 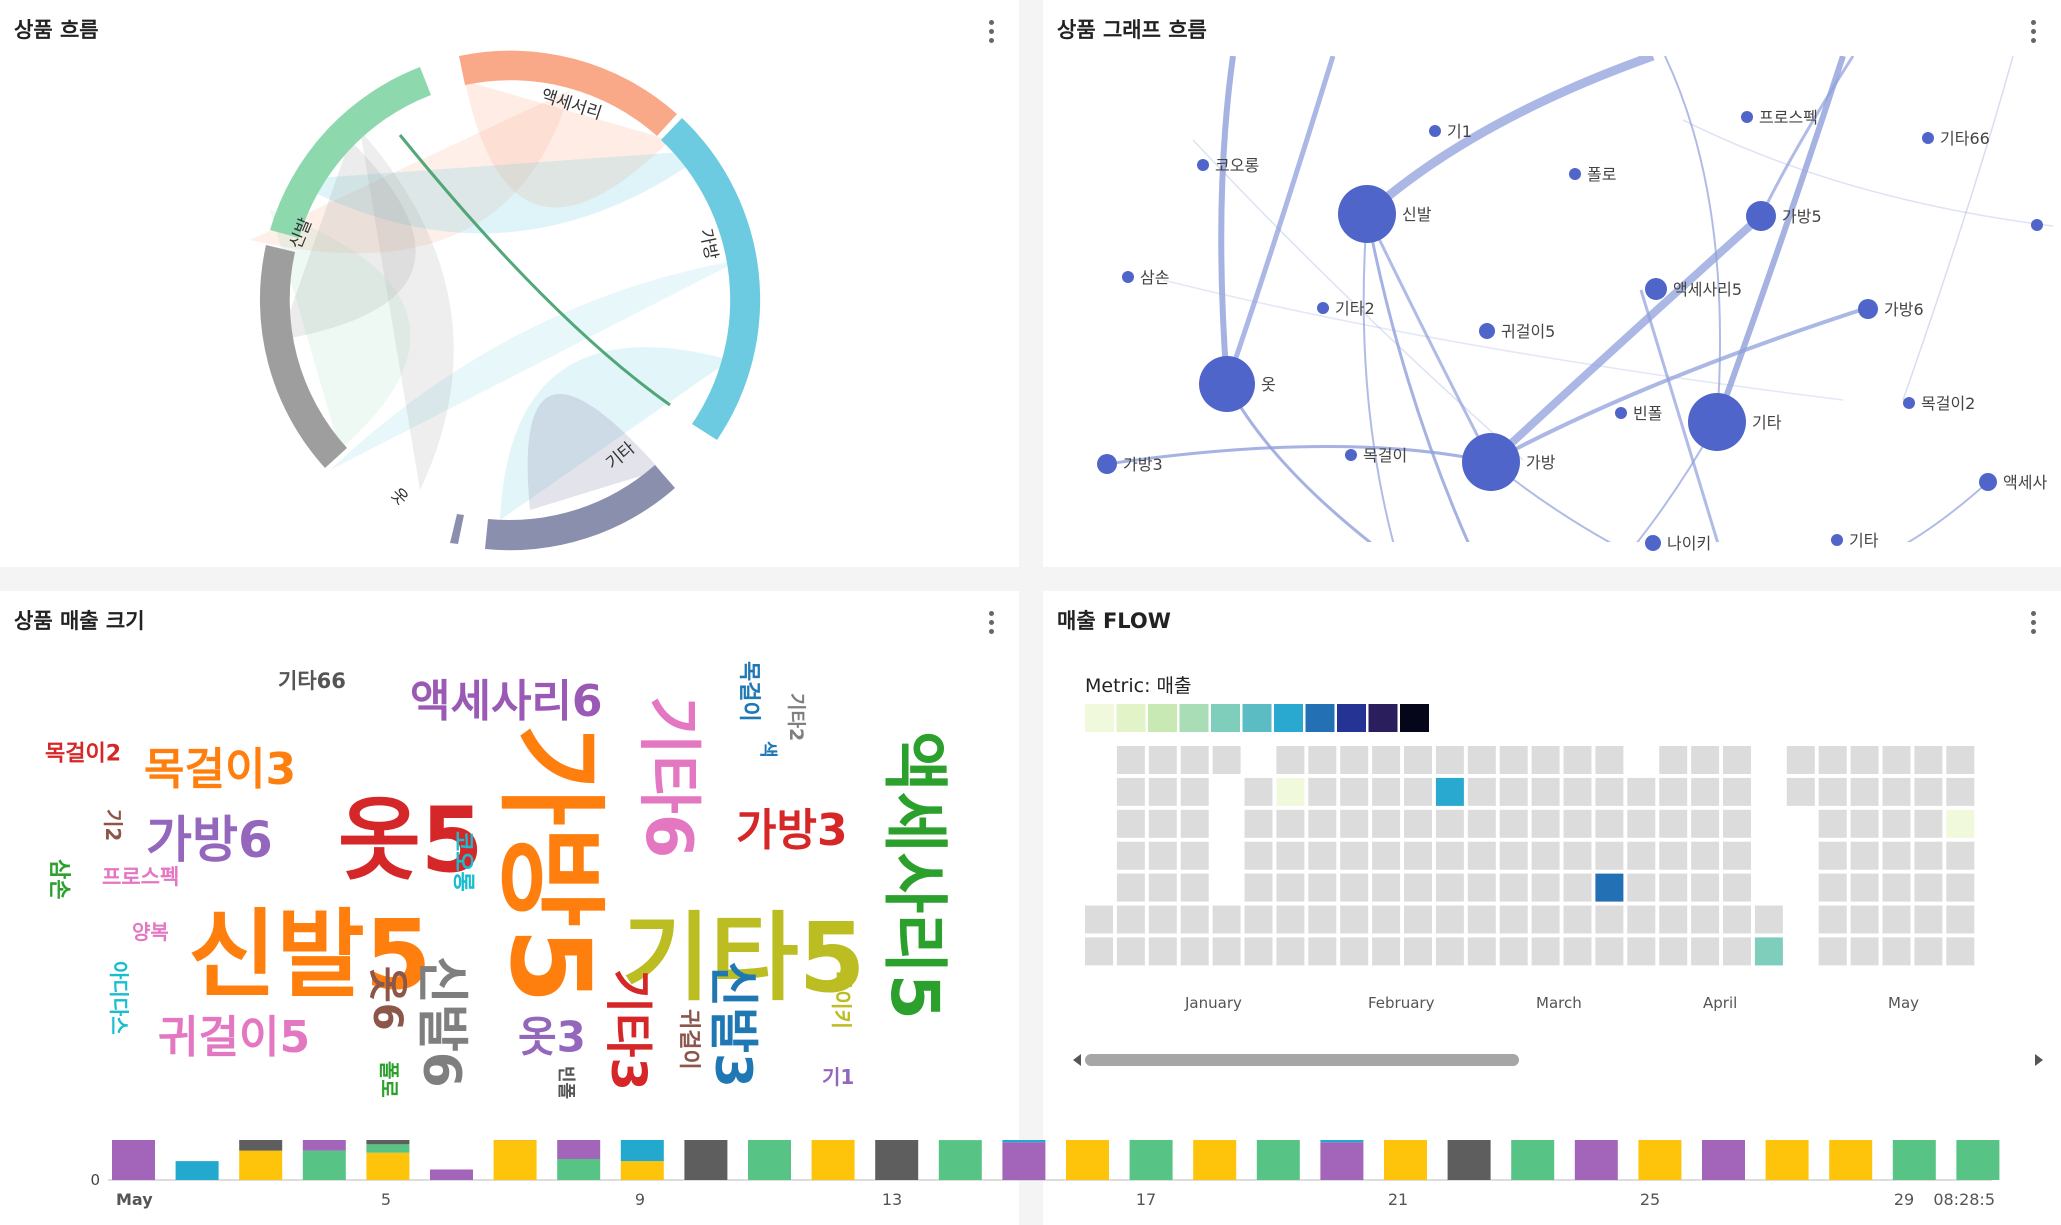 What do you see at coordinates (1077, 1060) in the screenshot?
I see `scroll-left-arrow-icon` at bounding box center [1077, 1060].